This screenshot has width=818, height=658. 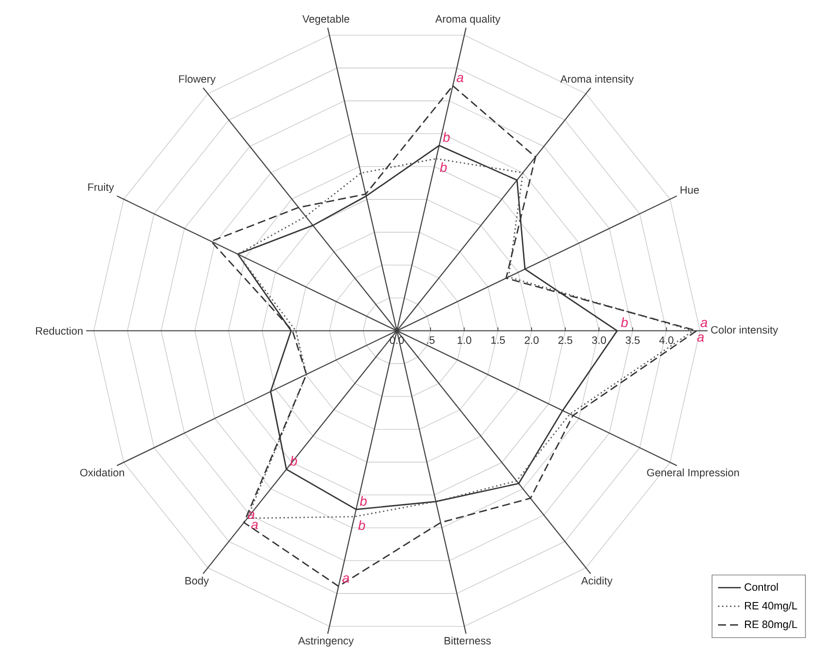 I want to click on spoke-label: Oxidation, so click(x=102, y=472).